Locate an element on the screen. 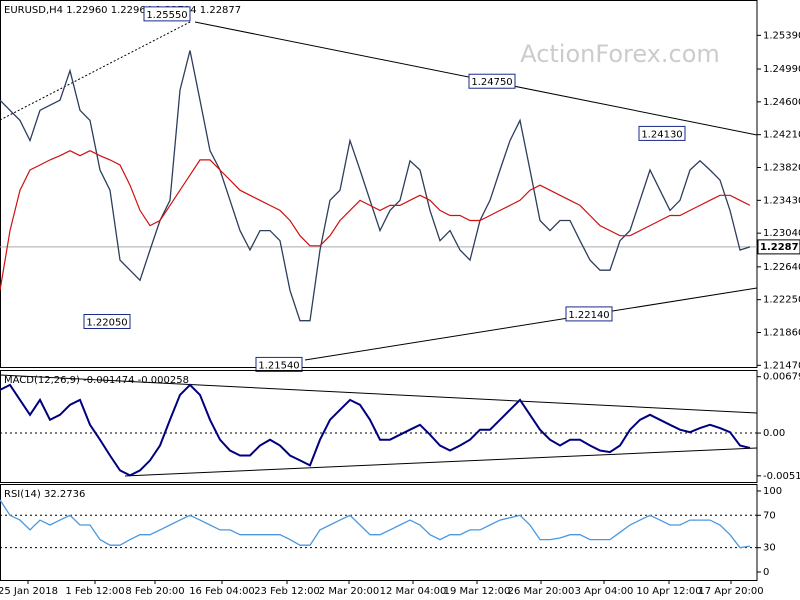 The height and width of the screenshot is (600, 800). x-tick-label: 17 Apr 20:00 is located at coordinates (730, 591).